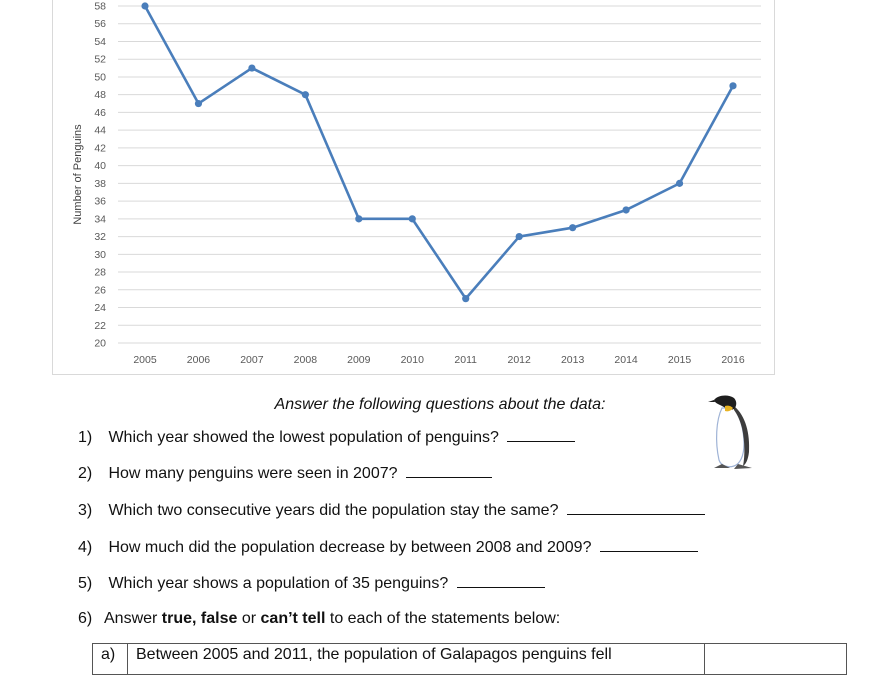  Describe the element at coordinates (100, 184) in the screenshot. I see `y-tick-label: 38` at that location.